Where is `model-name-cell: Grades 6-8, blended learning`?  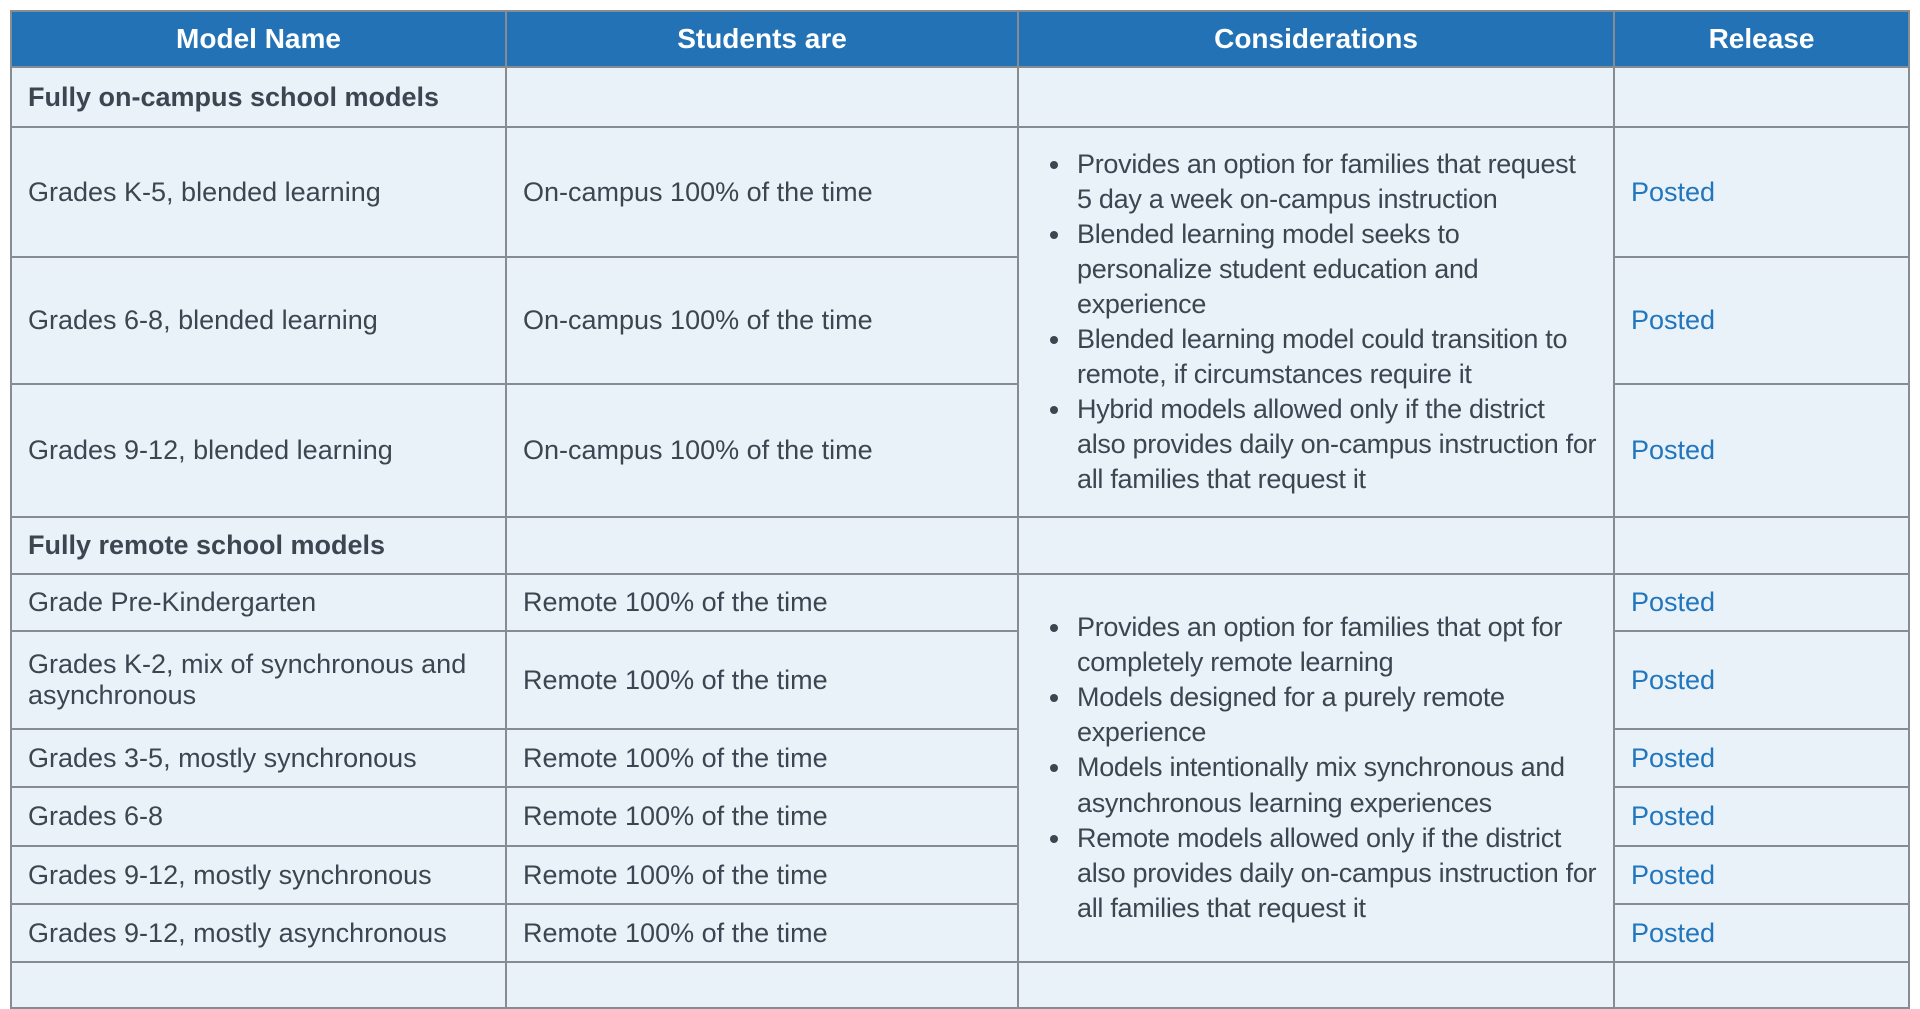 model-name-cell: Grades 6-8, blended learning is located at coordinates (258, 320).